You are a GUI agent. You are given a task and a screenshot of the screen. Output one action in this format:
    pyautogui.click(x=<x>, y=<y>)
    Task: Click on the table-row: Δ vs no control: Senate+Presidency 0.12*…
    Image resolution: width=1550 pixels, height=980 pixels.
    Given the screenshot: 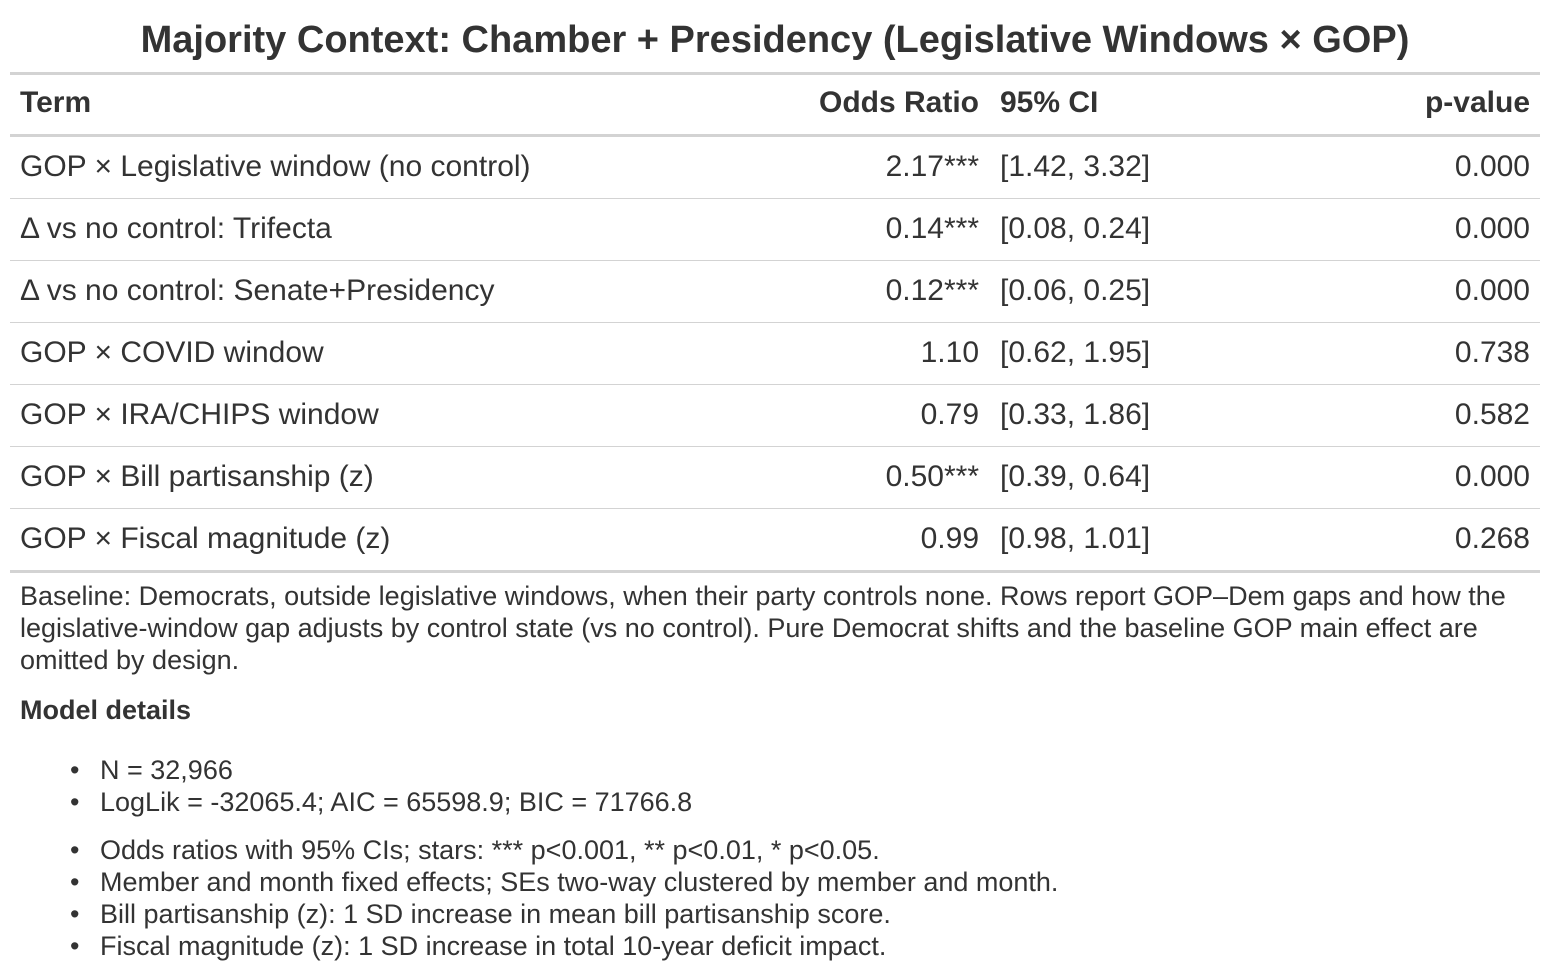 What is the action you would take?
    pyautogui.click(x=775, y=291)
    